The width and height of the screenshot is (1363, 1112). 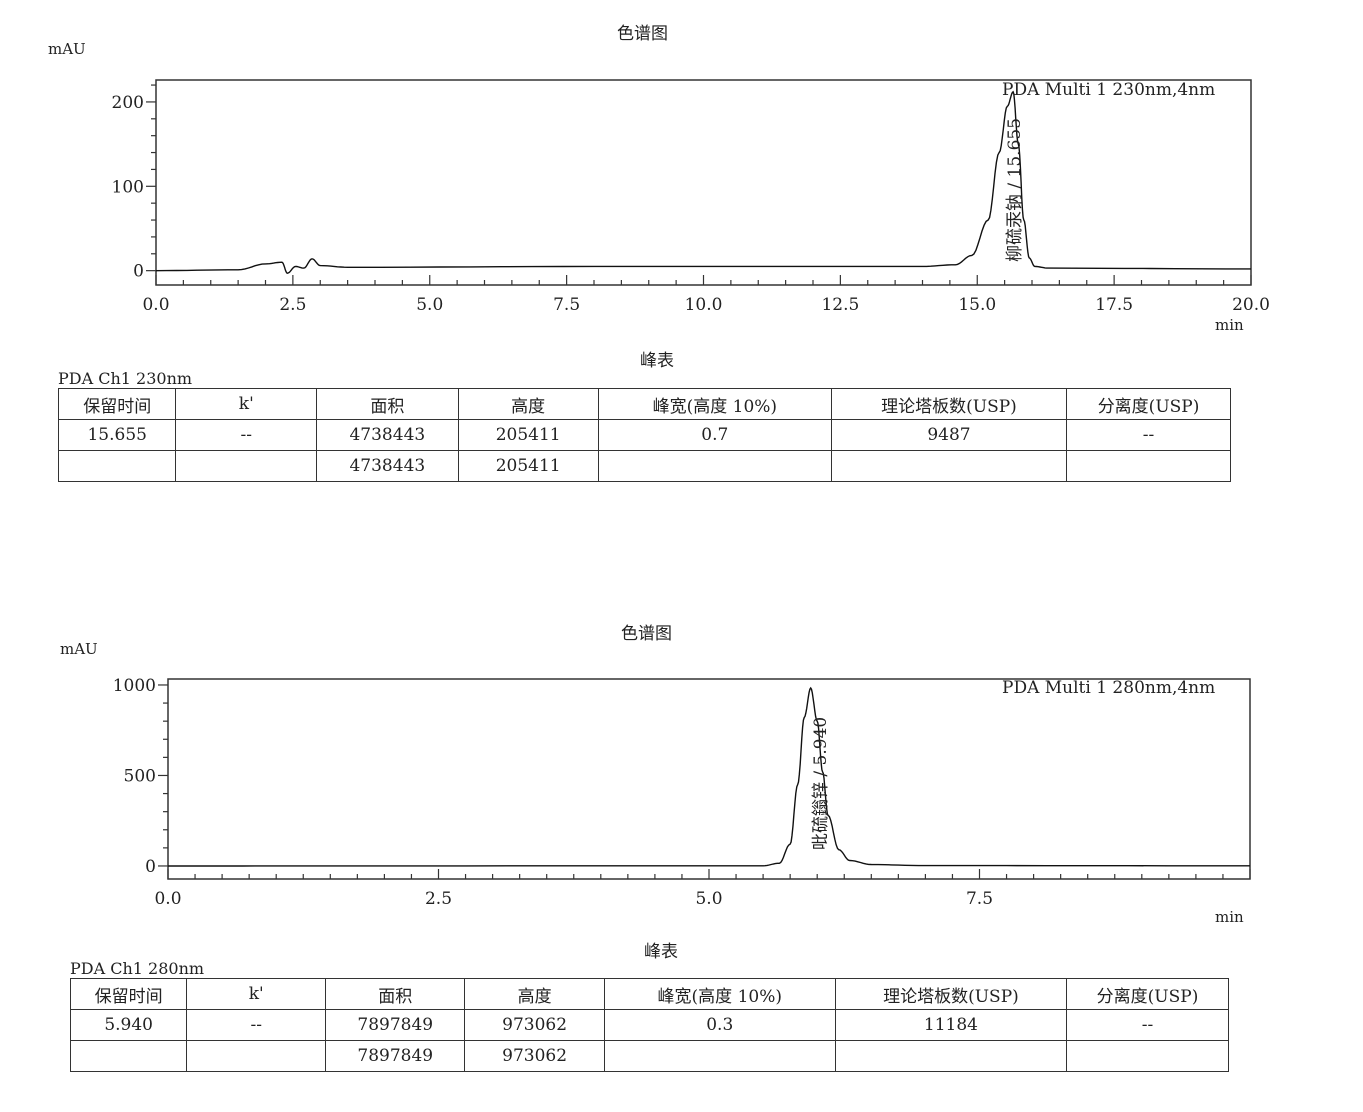 What do you see at coordinates (951, 1025) in the screenshot?
I see `table-cell: 11184` at bounding box center [951, 1025].